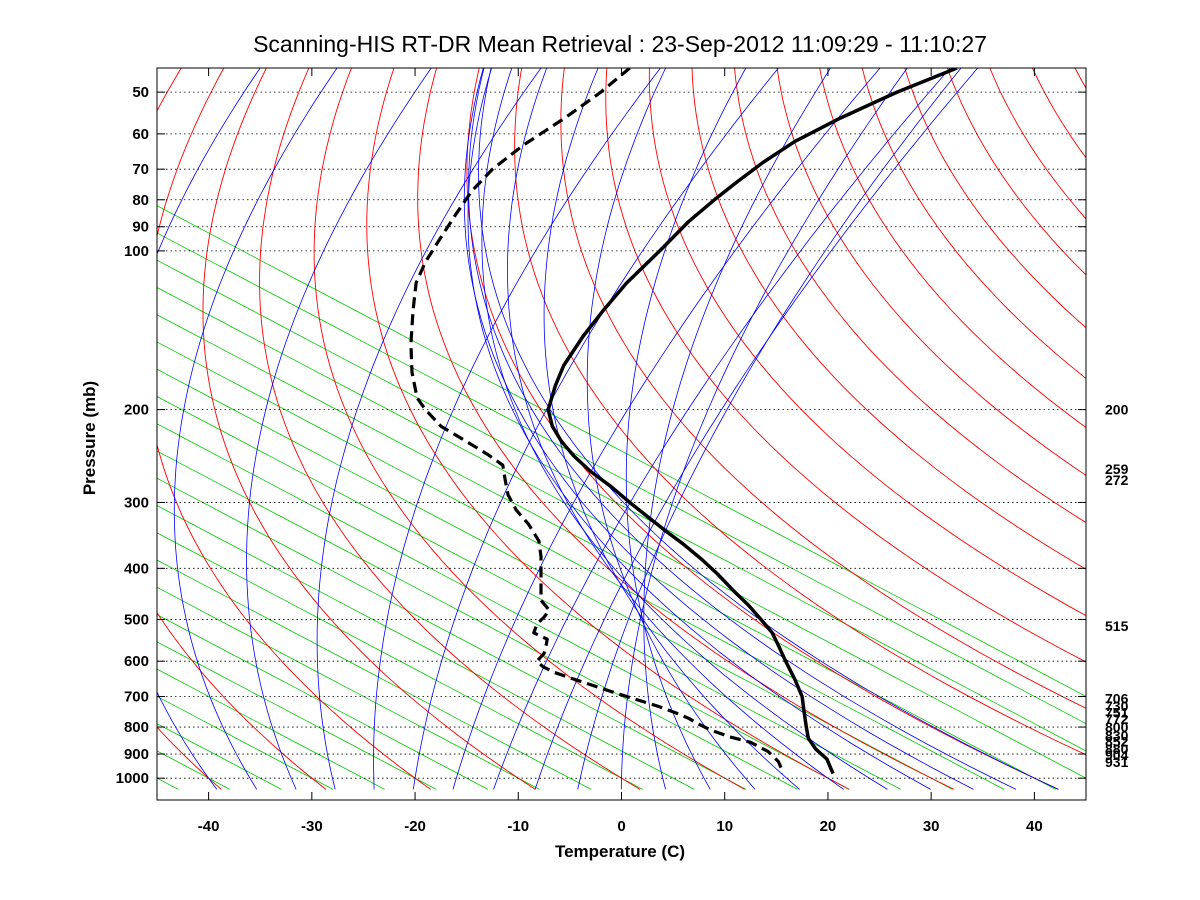 The width and height of the screenshot is (1200, 900). What do you see at coordinates (620, 851) in the screenshot?
I see `x-axis-label: Temperature (C)` at bounding box center [620, 851].